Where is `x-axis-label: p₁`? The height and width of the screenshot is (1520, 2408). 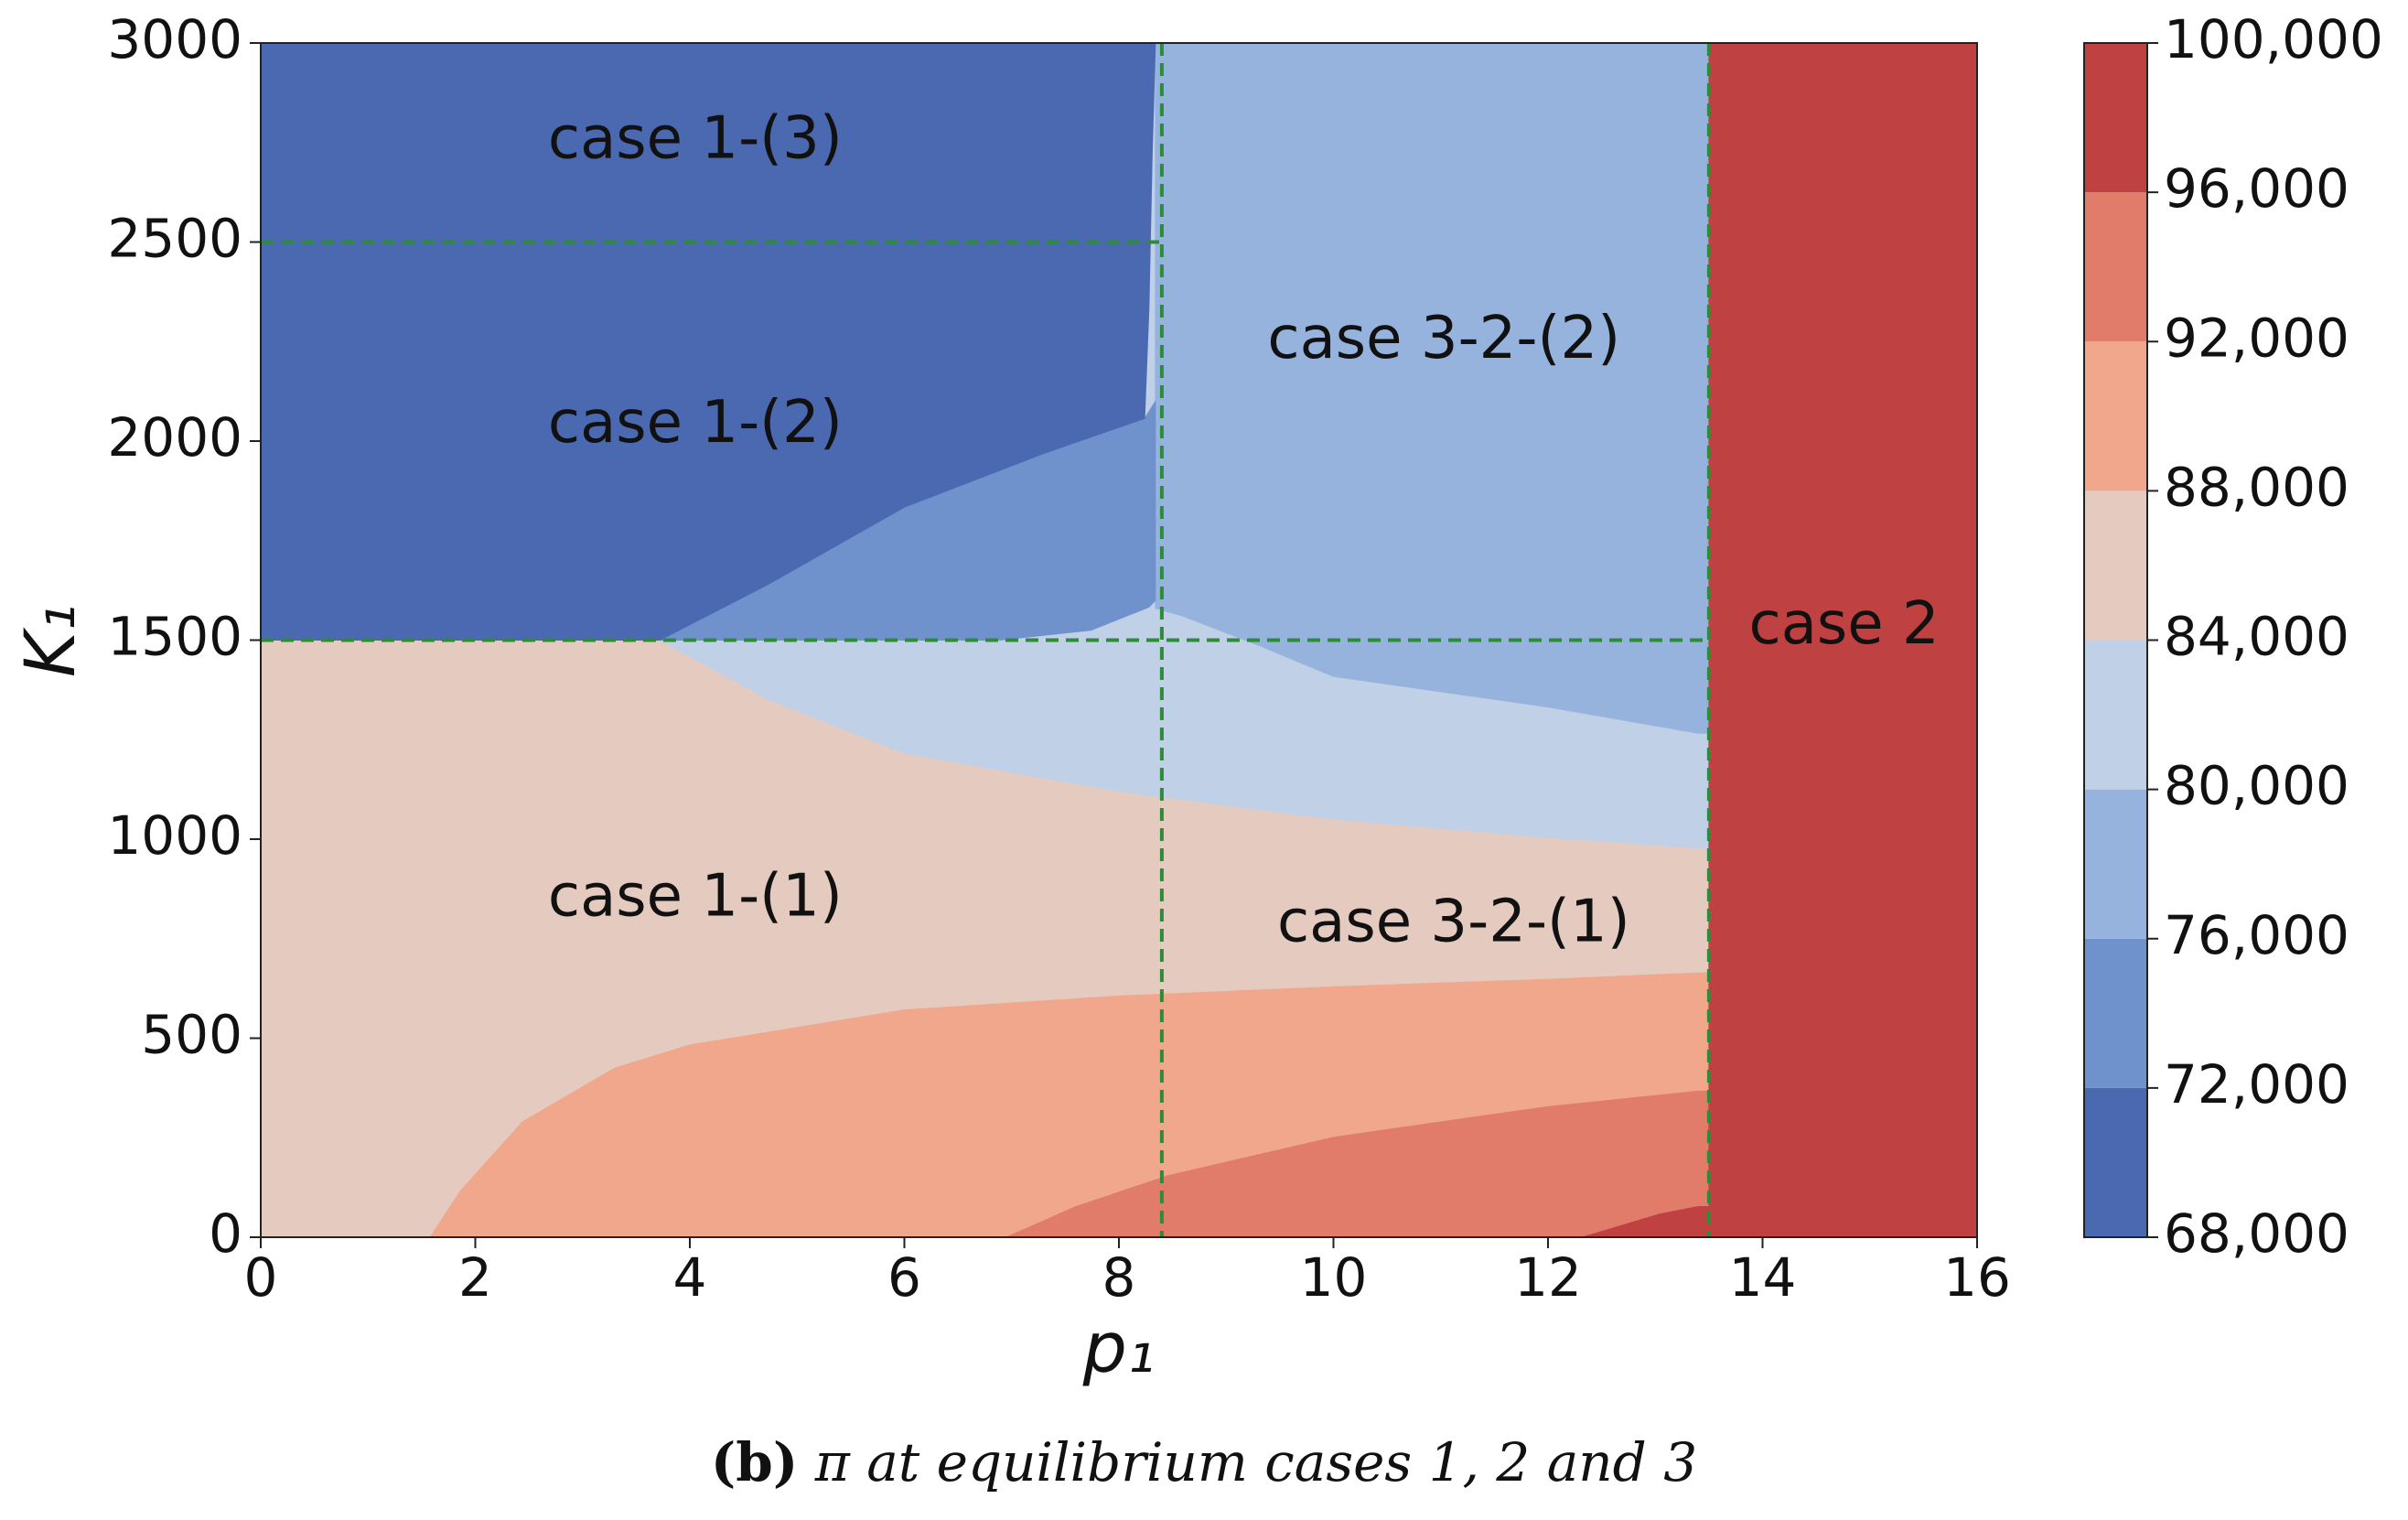
x-axis-label: p₁ is located at coordinates (1119, 1347).